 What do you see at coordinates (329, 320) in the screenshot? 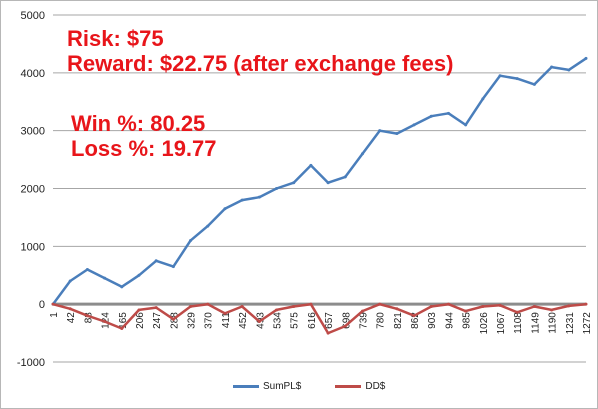
I see `x-tick-label: 657` at bounding box center [329, 320].